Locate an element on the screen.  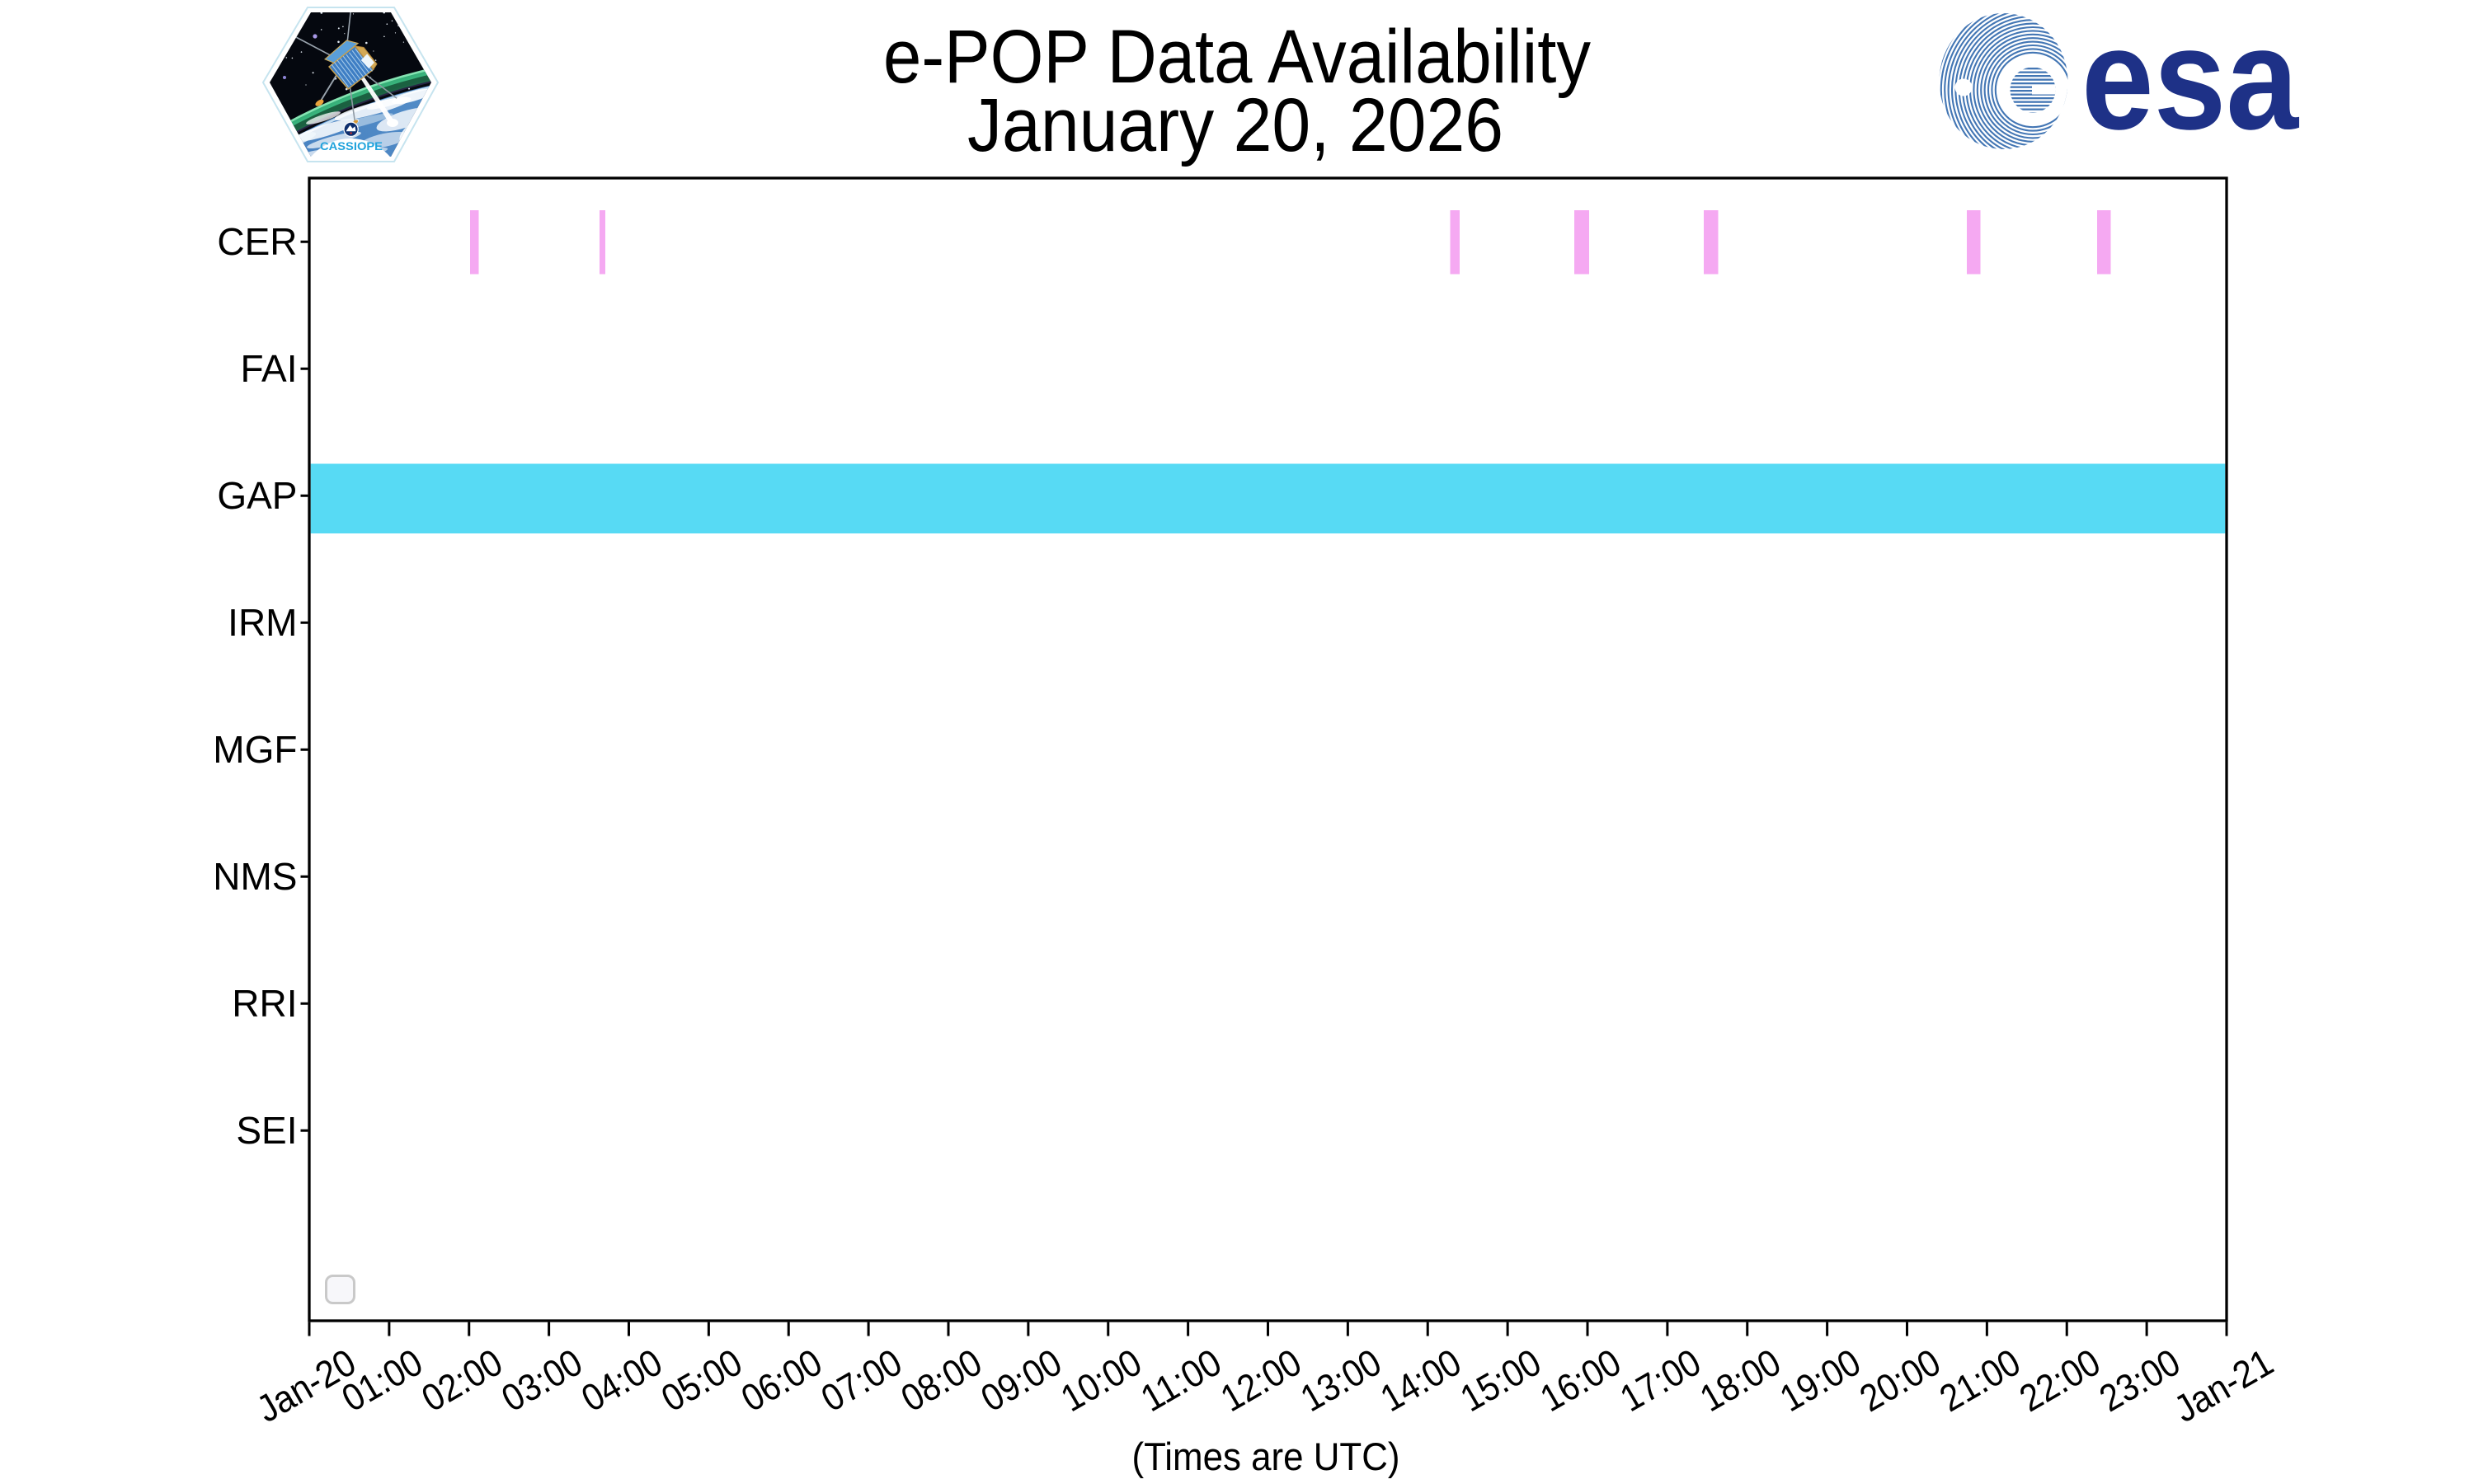
svg-text: (Times are UTC) is located at coordinates (1266, 1456).